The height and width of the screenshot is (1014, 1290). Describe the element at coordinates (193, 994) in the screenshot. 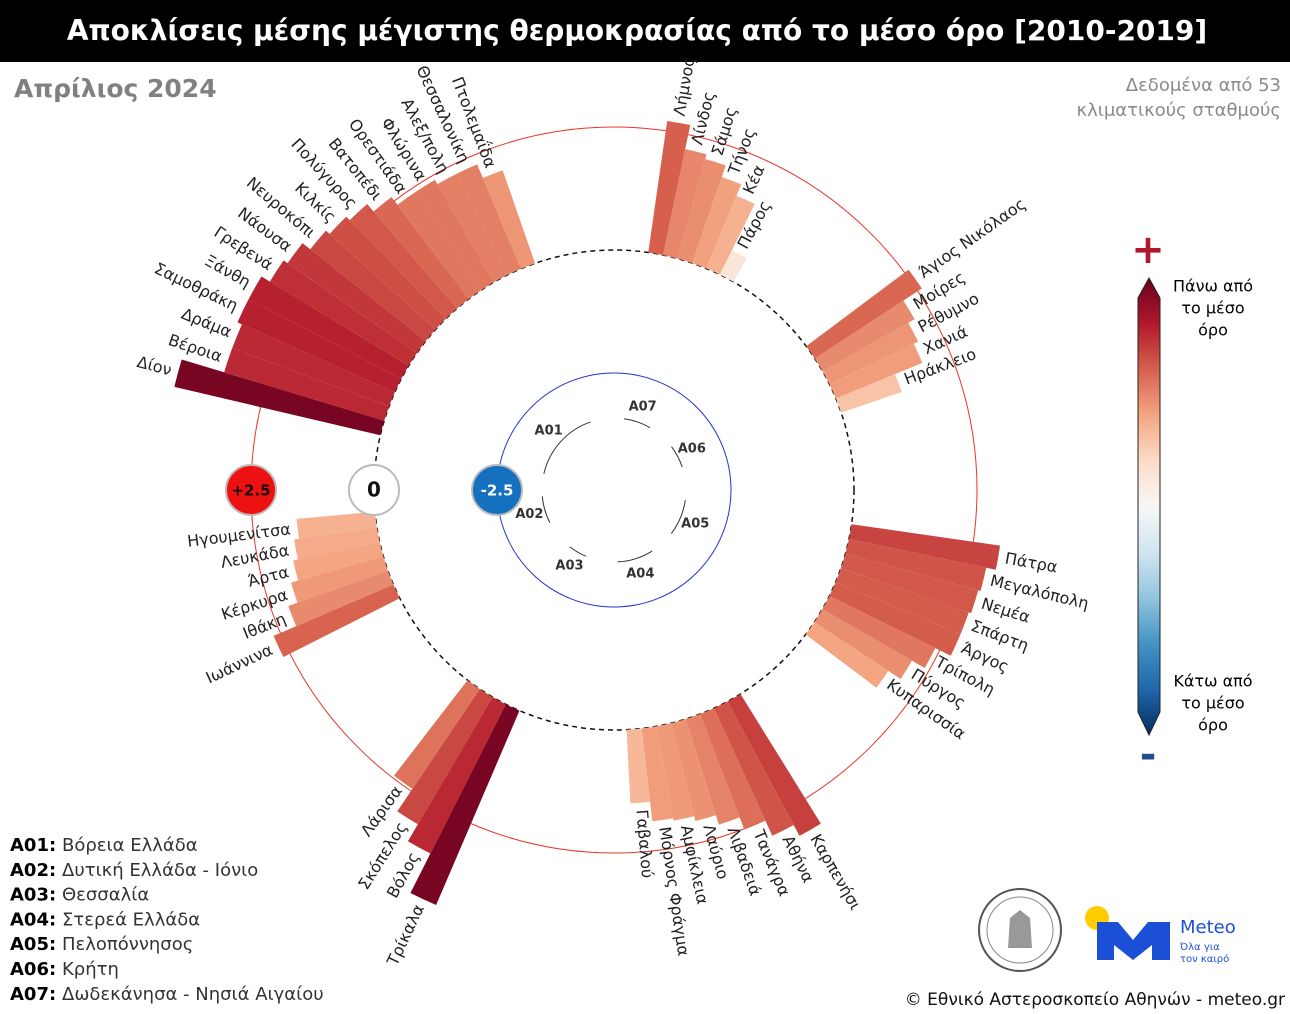

I see `legend-name: Δωδεκάνησα - Νησιά Αιγαίου` at that location.